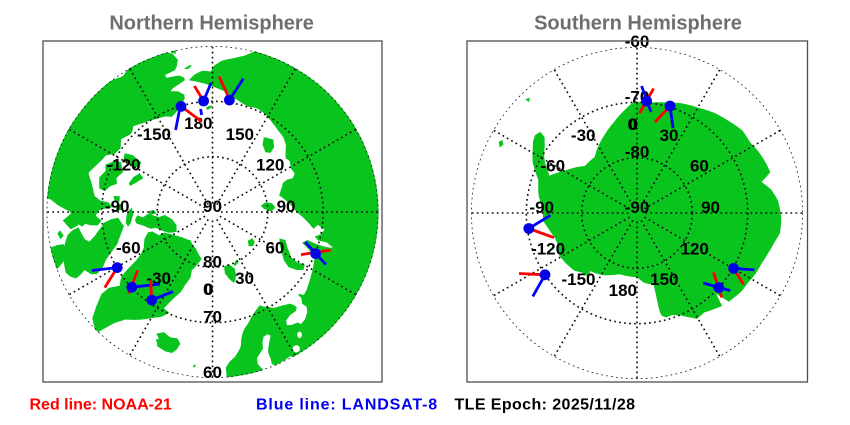 The height and width of the screenshot is (425, 850). I want to click on svg-text: 70, so click(212, 317).